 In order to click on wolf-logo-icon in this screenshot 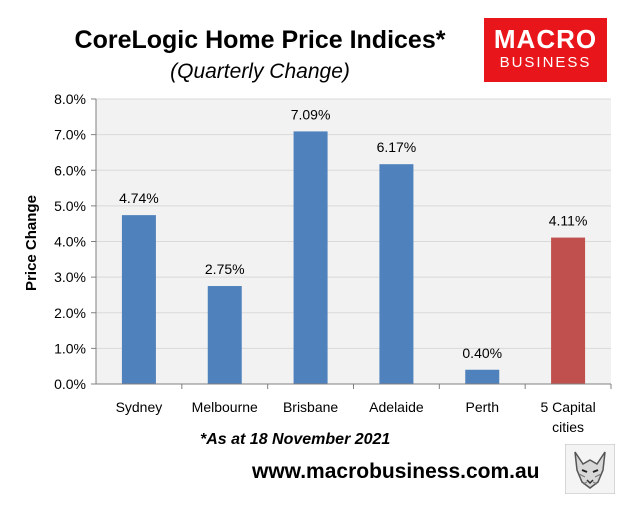, I will do `click(590, 469)`.